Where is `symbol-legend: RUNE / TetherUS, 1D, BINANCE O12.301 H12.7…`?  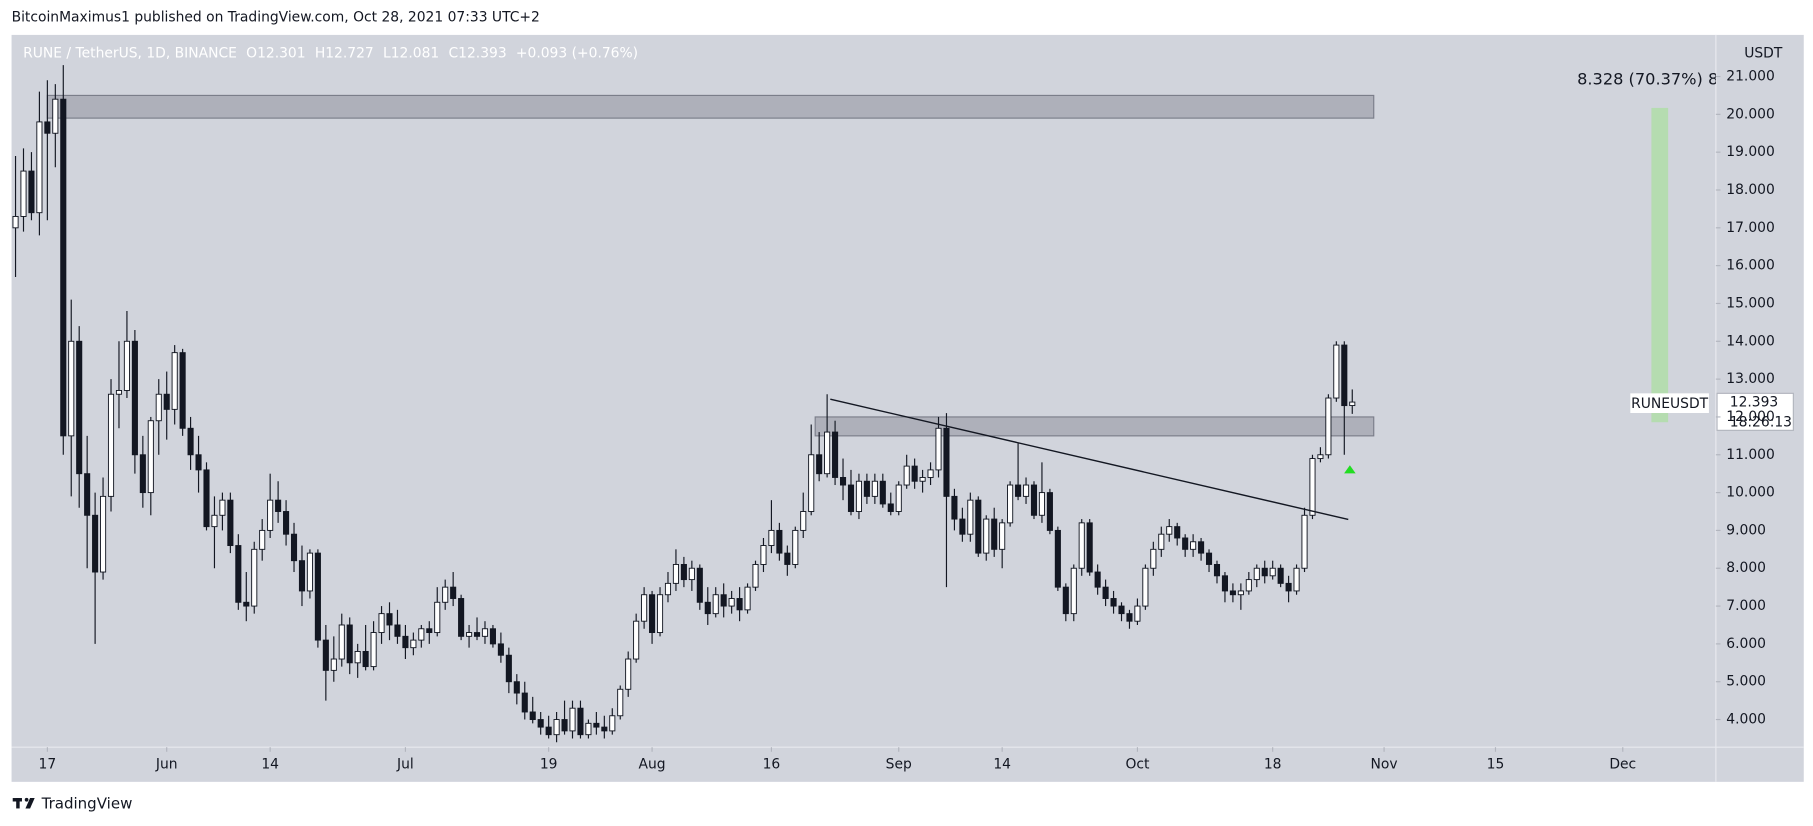
symbol-legend: RUNE / TetherUS, 1D, BINANCE O12.301 H12.7… is located at coordinates (330, 53).